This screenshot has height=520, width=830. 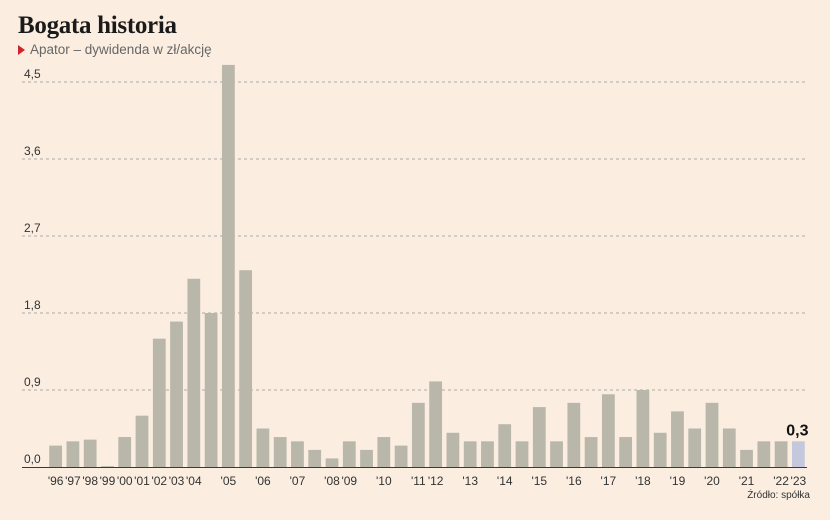 I want to click on y-tick-label: 0,0, so click(x=32, y=459).